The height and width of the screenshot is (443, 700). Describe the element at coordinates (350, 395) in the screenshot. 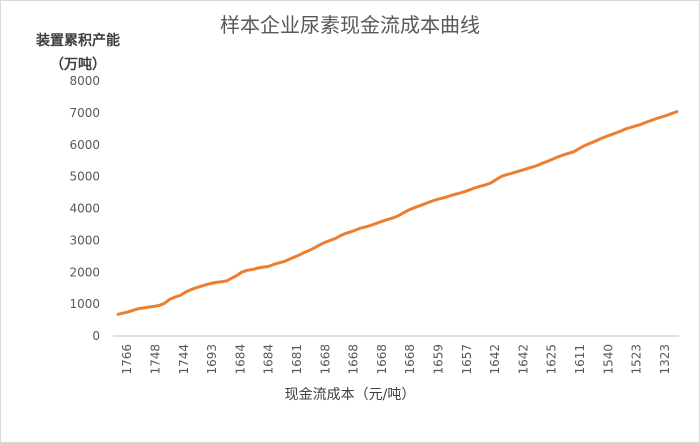

I see `x-axis-label: 现金流成本（元/吨）` at that location.